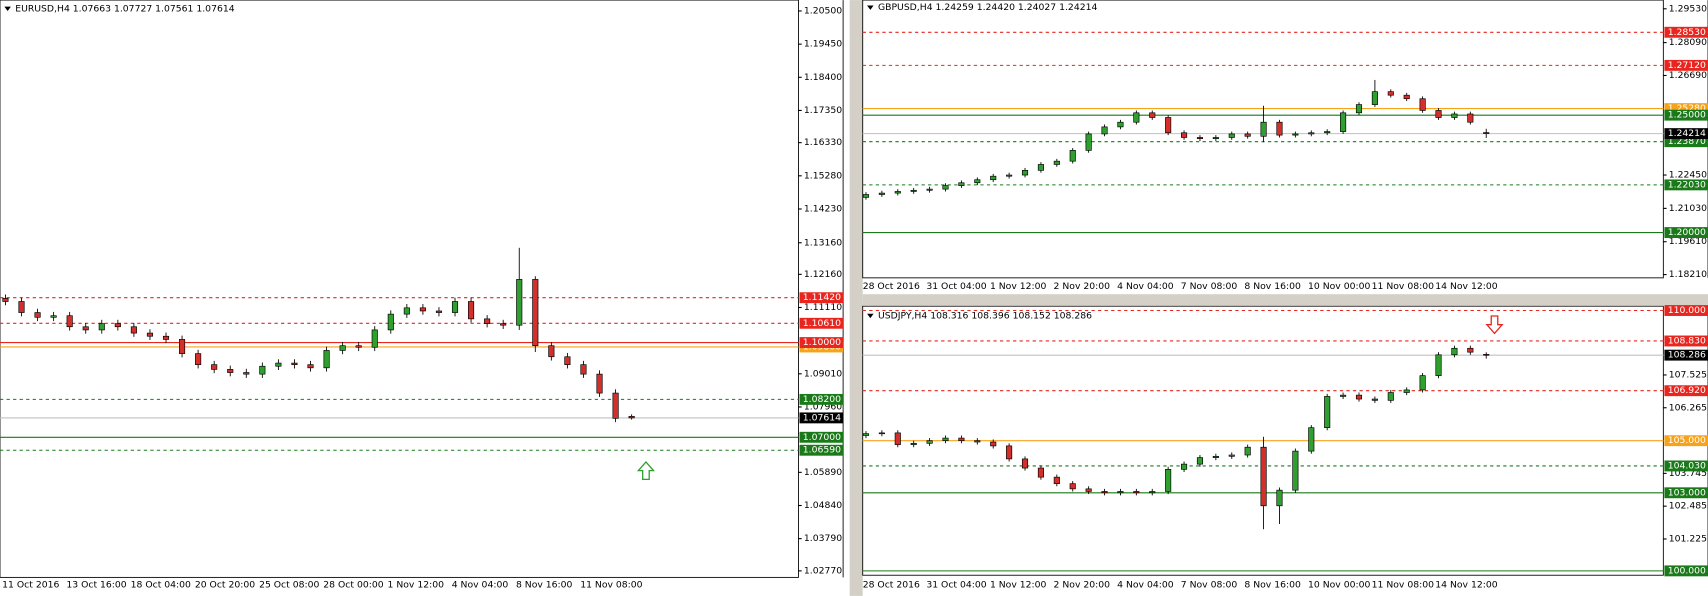  Describe the element at coordinates (289, 585) in the screenshot. I see `time-label: 25 Oct 08:00` at that location.